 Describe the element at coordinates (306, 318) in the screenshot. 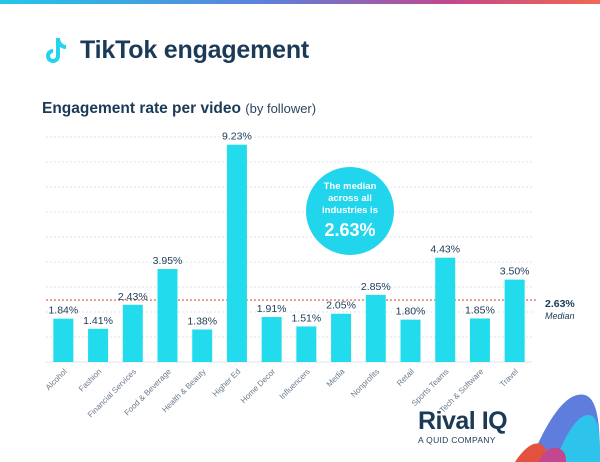

I see `bar-value-label: 1.51%` at that location.